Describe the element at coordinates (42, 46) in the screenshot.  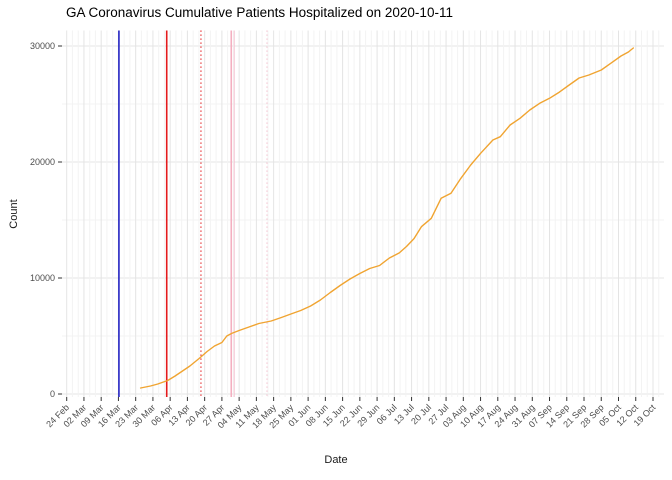
I see `y-tick-label: 30000` at that location.